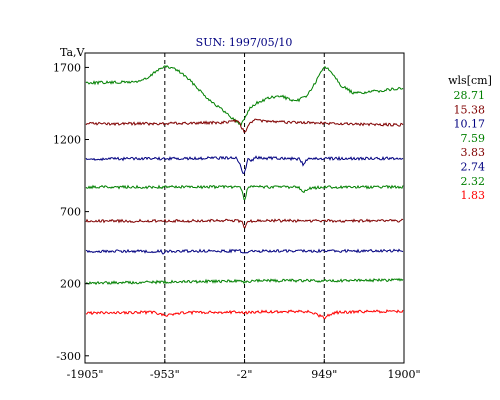  I want to click on y-tick-label-1: 1200, so click(67, 140).